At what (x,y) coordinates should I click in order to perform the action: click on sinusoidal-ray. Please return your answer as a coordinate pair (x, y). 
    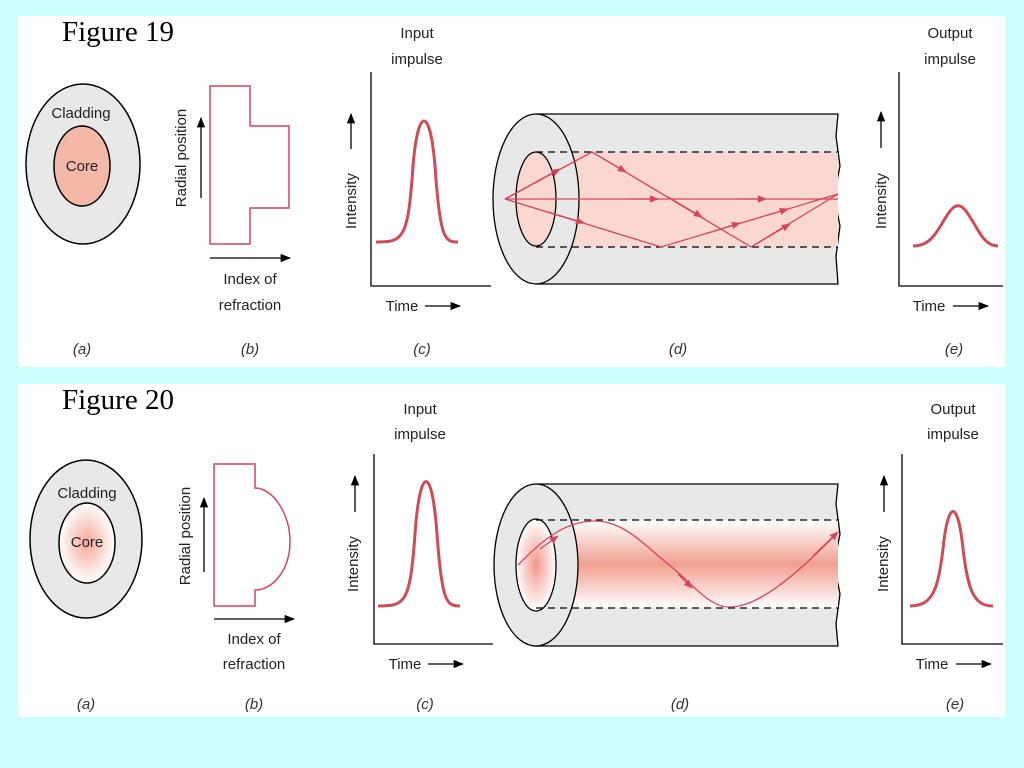
    Looking at the image, I should click on (678, 564).